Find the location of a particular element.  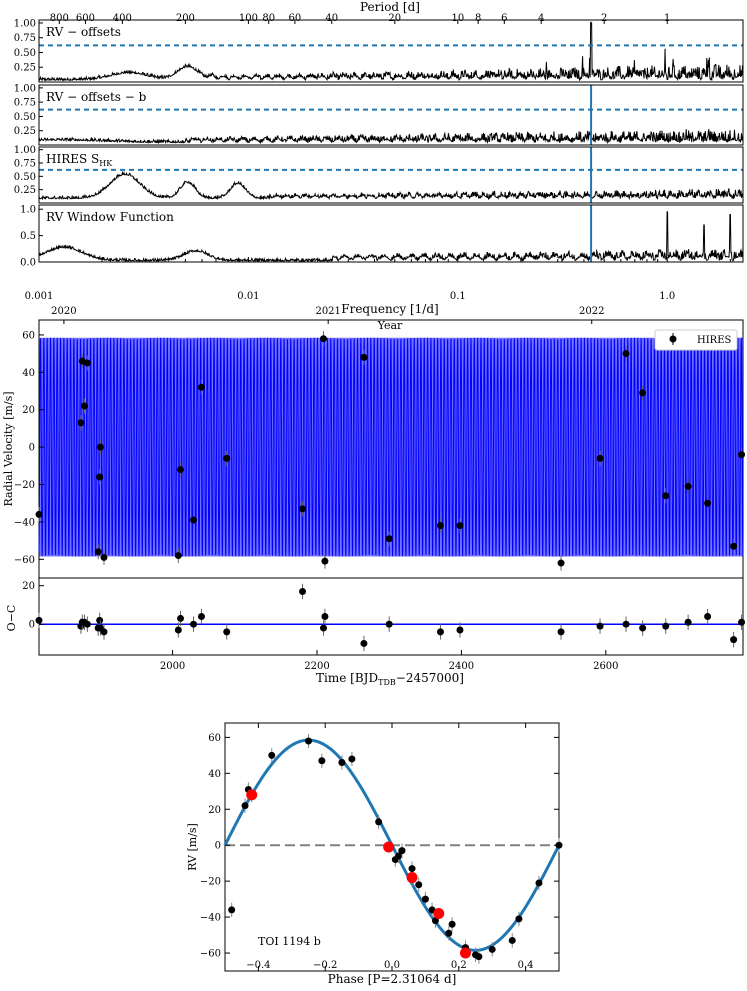

periodogram-panel-label: HIRES SHK is located at coordinates (79, 160).